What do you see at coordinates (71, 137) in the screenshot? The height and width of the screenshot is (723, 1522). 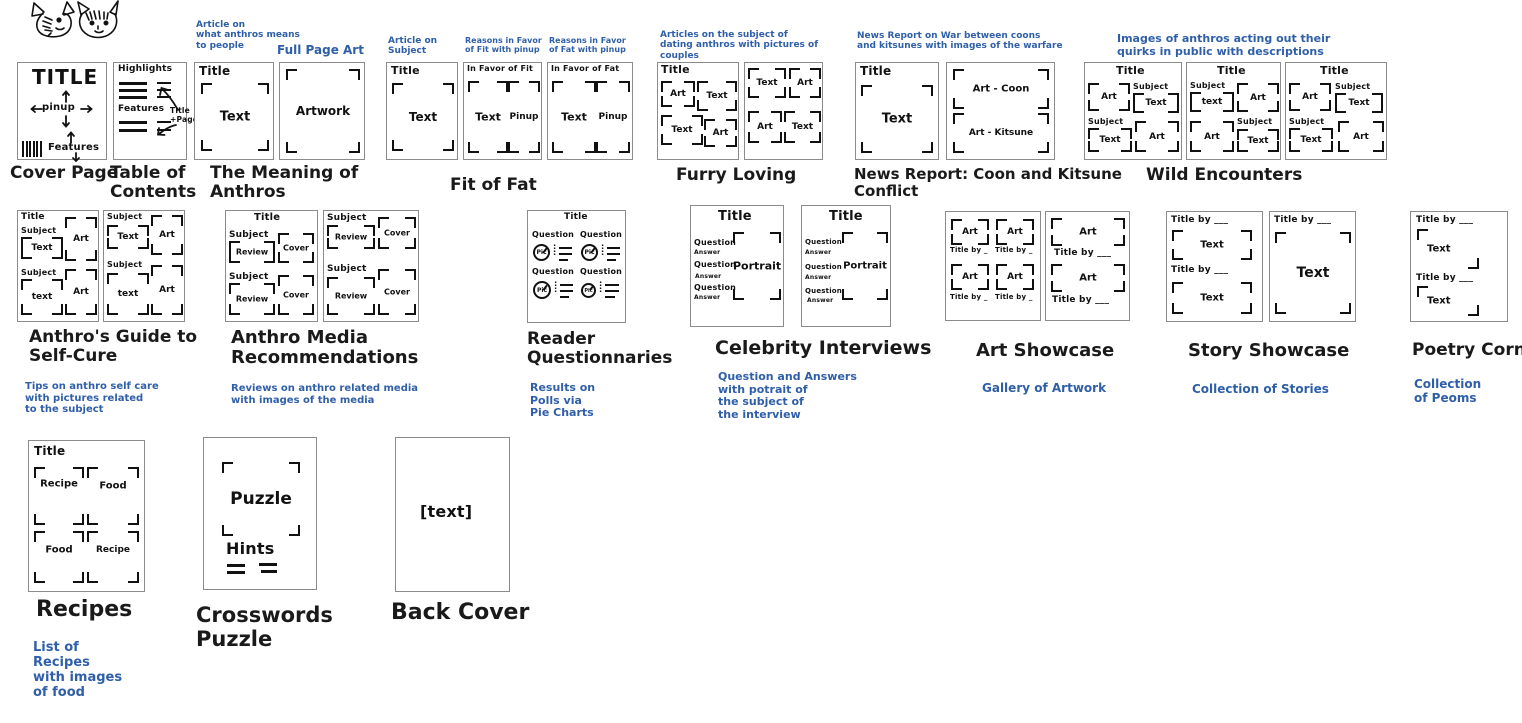 I see `cover-arrow-up2` at bounding box center [71, 137].